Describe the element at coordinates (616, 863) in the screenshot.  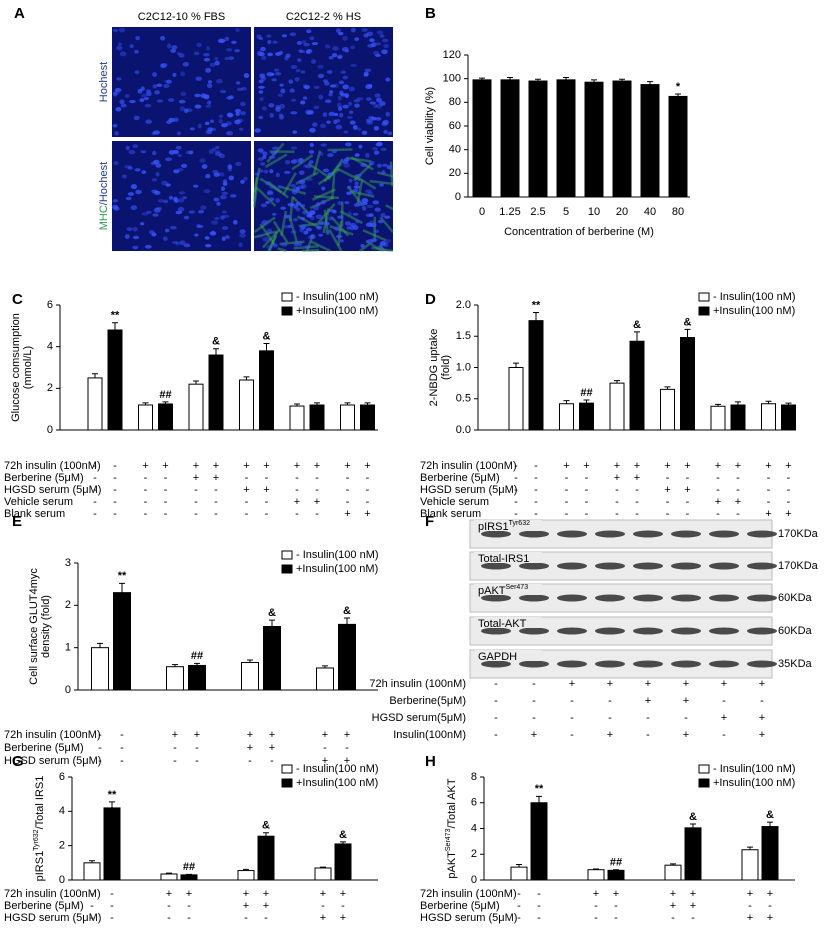
I see `significance-mark: ##` at that location.